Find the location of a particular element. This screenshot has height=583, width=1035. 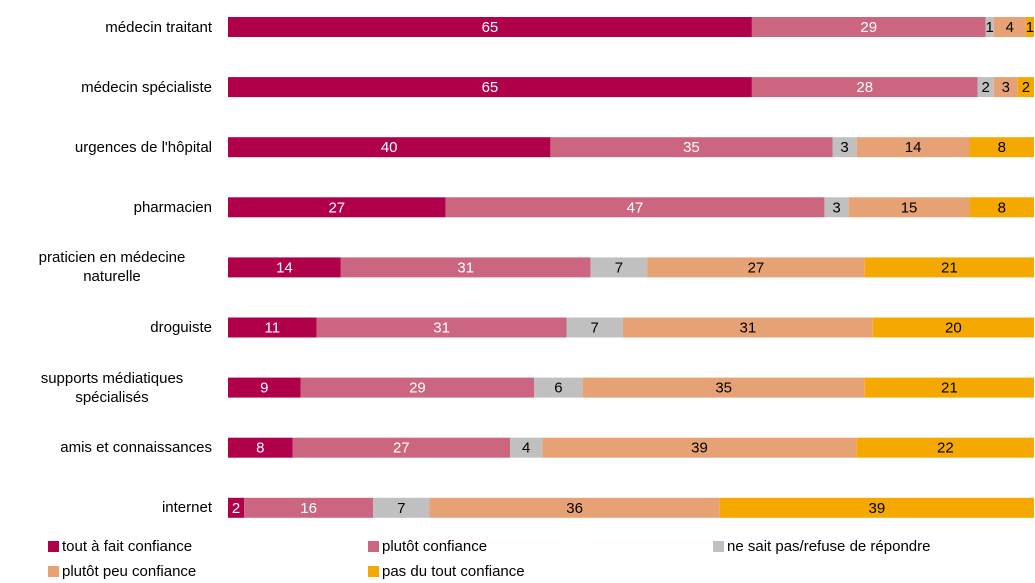

legend-item: ne sait pas/refuse de répondre is located at coordinates (821, 546).